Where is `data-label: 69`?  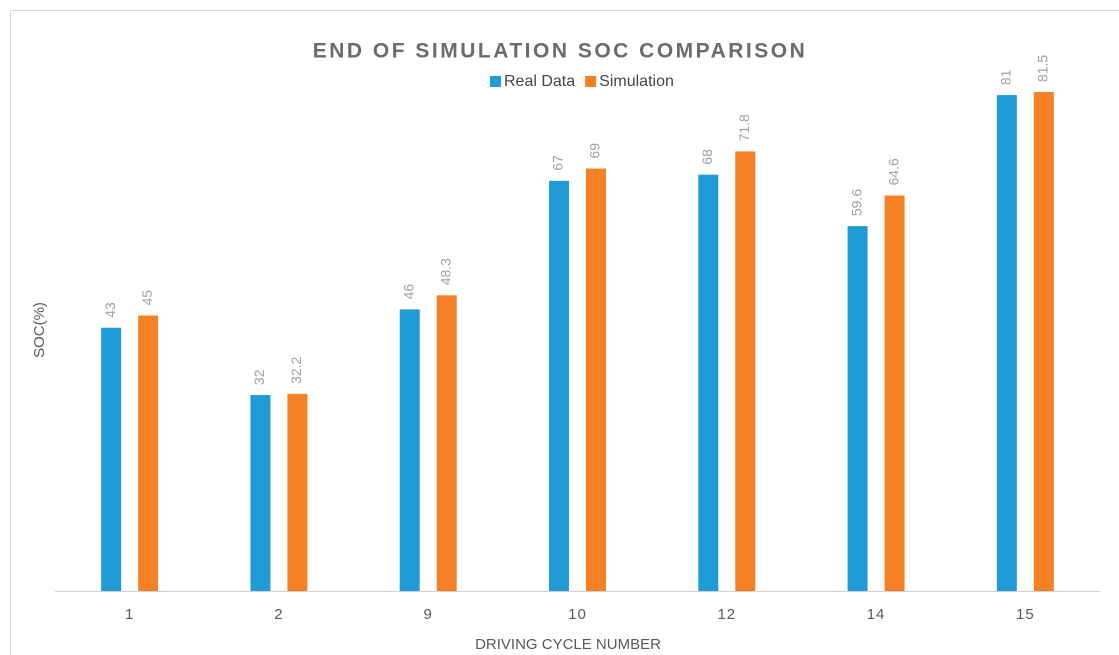 data-label: 69 is located at coordinates (595, 151).